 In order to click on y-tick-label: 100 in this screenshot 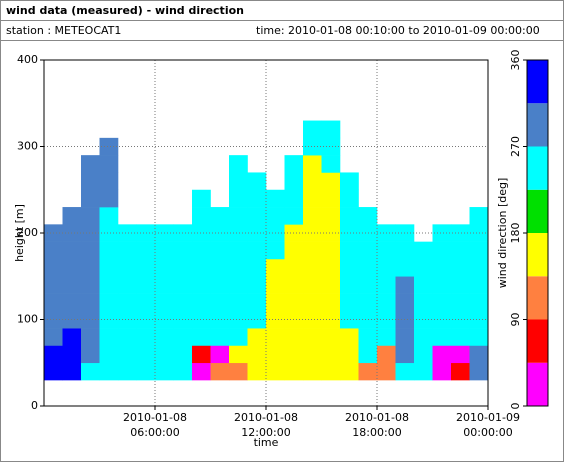, I will do `click(27, 319)`.